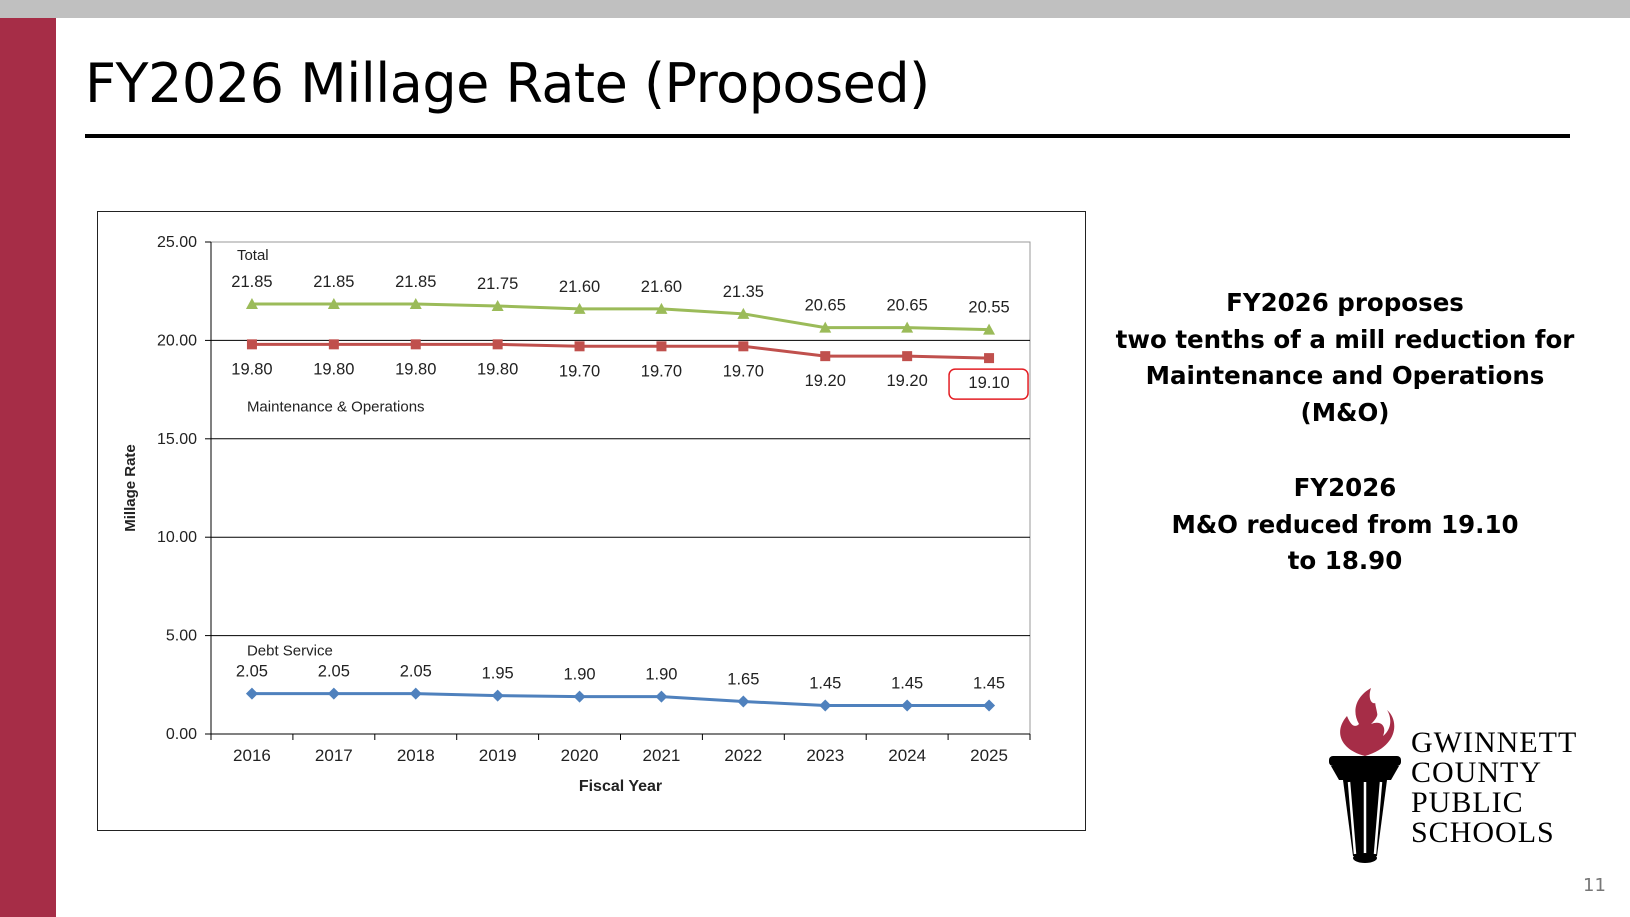 The height and width of the screenshot is (917, 1630). What do you see at coordinates (743, 292) in the screenshot?
I see `total-data-label: 21.35` at bounding box center [743, 292].